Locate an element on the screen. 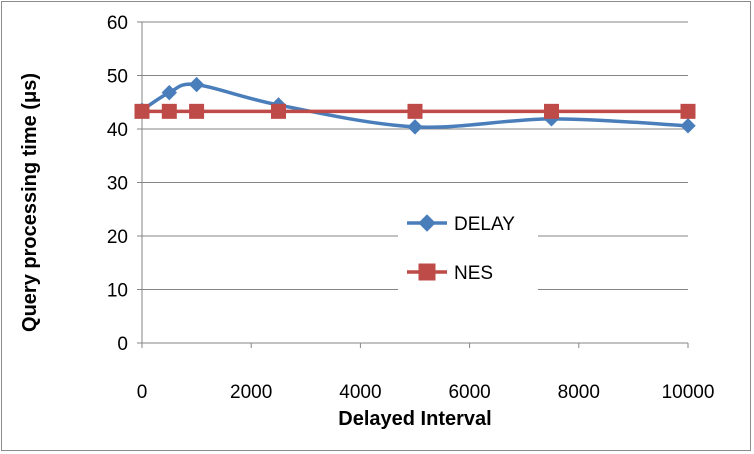 The width and height of the screenshot is (754, 454). legend-marker-nes is located at coordinates (427, 272).